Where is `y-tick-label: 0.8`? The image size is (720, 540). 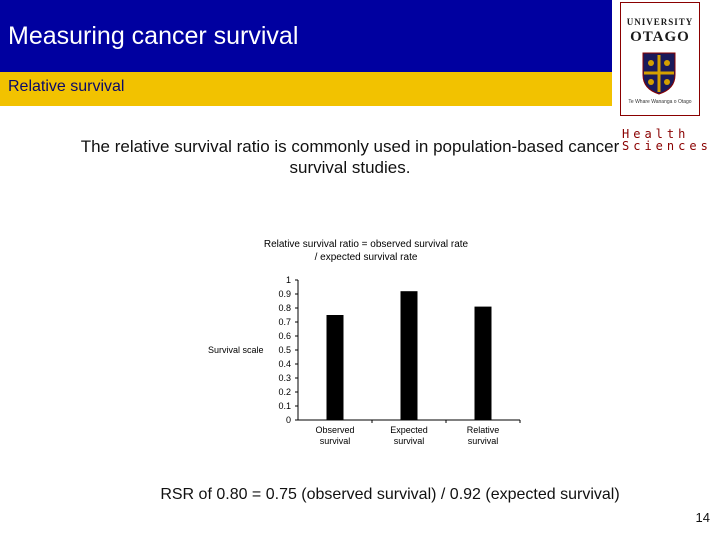
y-tick-label: 0.8 is located at coordinates (284, 308).